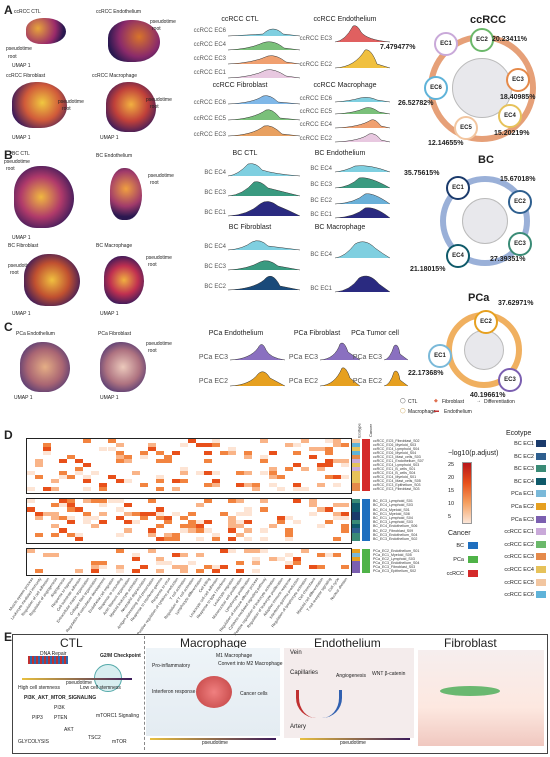  I want to click on ridge-plot-bc-ctl, so click(264, 190).